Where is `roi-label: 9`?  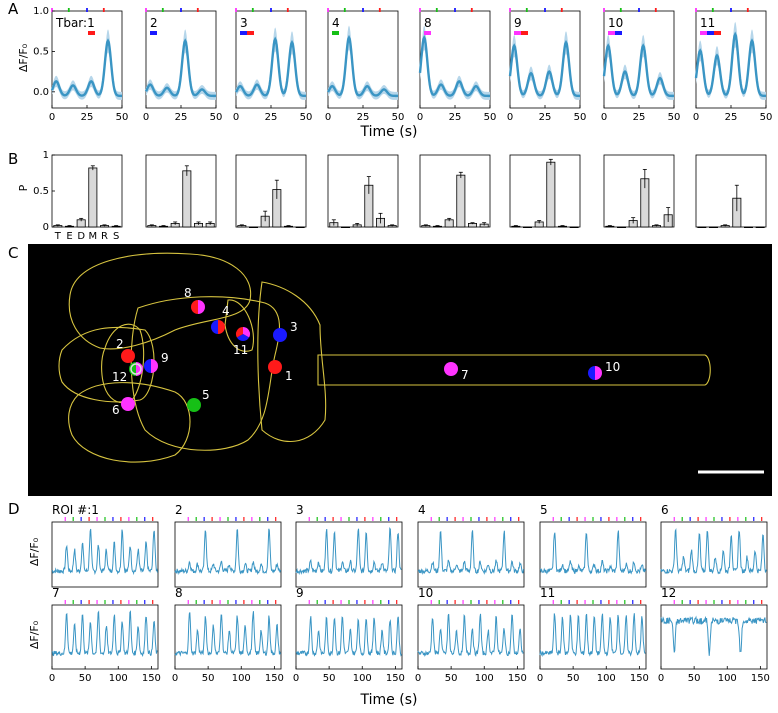 roi-label: 9 is located at coordinates (165, 358).